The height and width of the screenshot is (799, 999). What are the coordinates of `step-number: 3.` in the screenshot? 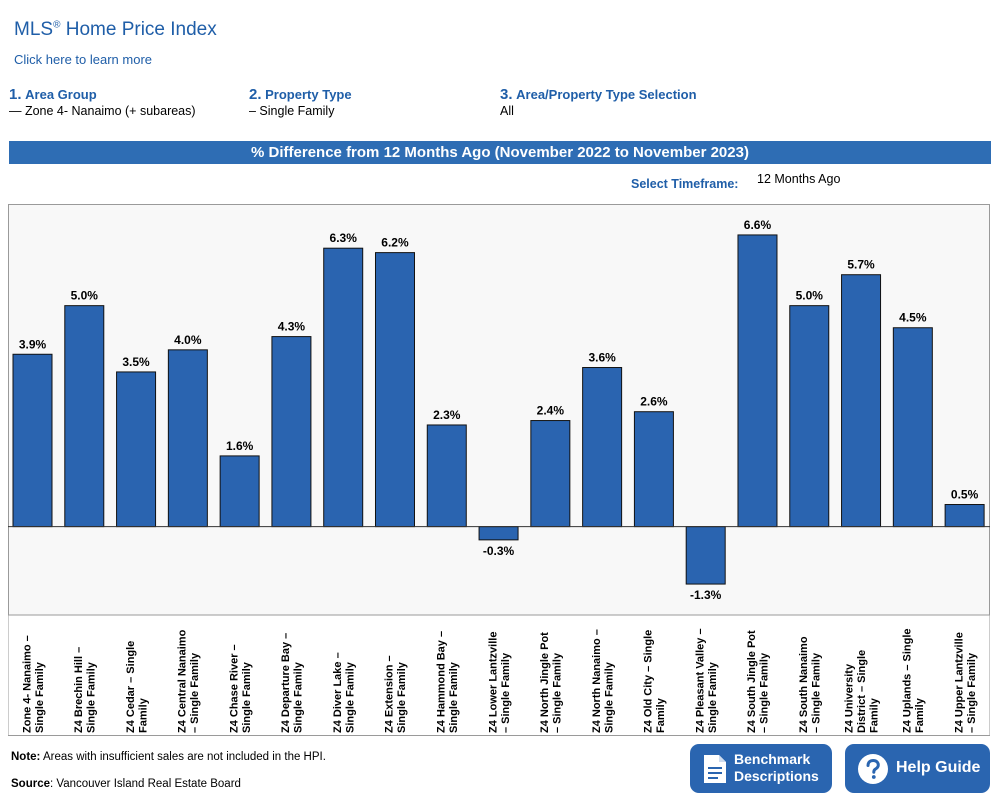 It's located at (506, 94).